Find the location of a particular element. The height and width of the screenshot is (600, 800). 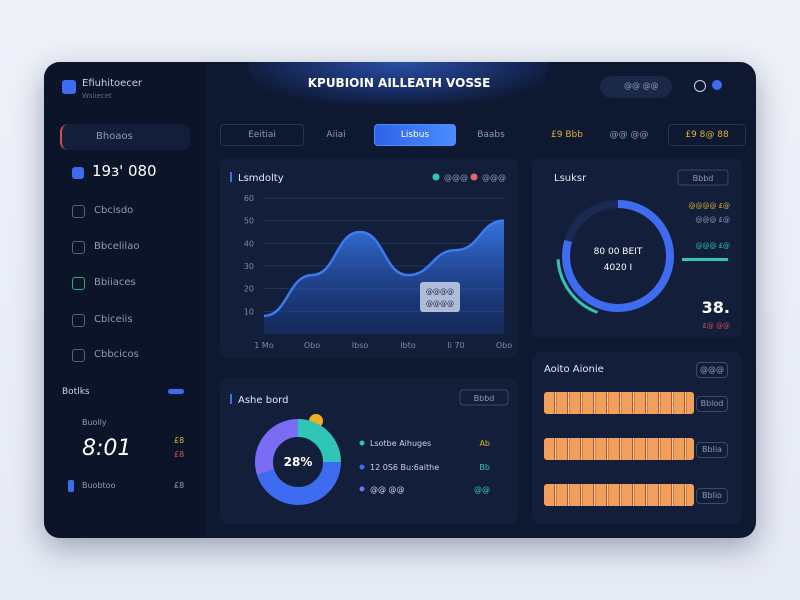

y-tick-label: 20 is located at coordinates (249, 289).